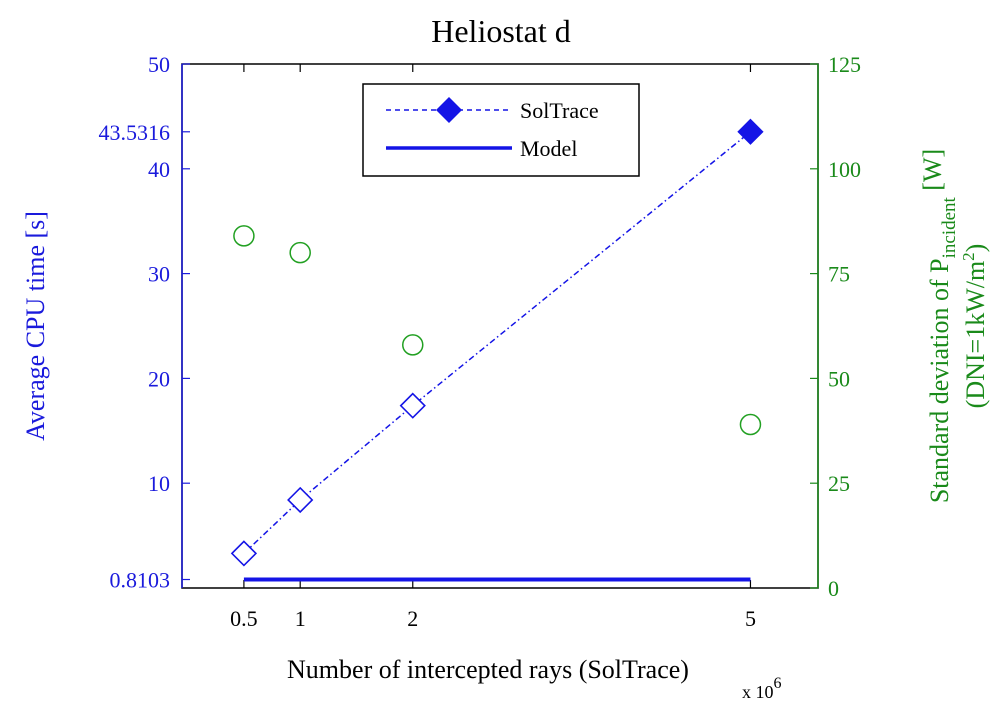 The image size is (1002, 720). Describe the element at coordinates (844, 64) in the screenshot. I see `right-tick-label: 125` at that location.